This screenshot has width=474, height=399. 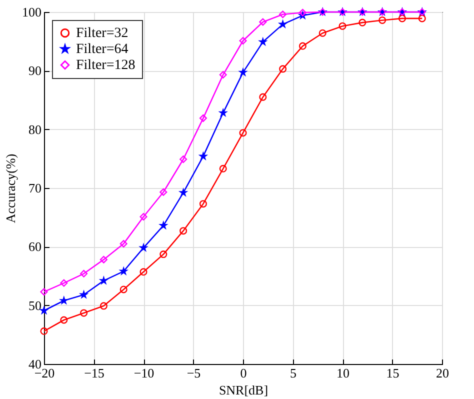 What do you see at coordinates (10, 189) in the screenshot?
I see `y-axis-title: Accuracy(%)` at bounding box center [10, 189].